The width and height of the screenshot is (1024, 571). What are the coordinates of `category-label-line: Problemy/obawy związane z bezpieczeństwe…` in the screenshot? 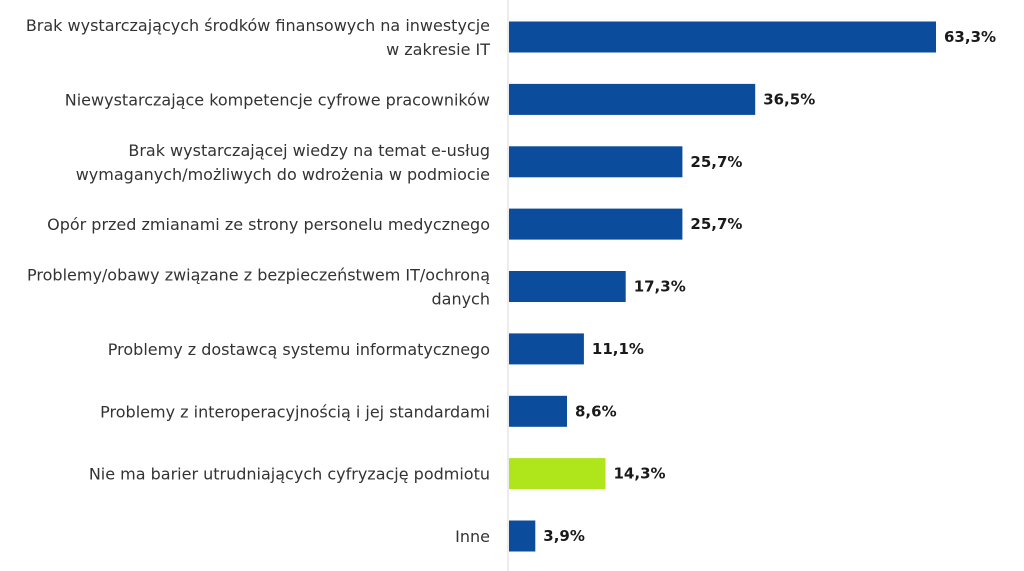 It's located at (258, 275).